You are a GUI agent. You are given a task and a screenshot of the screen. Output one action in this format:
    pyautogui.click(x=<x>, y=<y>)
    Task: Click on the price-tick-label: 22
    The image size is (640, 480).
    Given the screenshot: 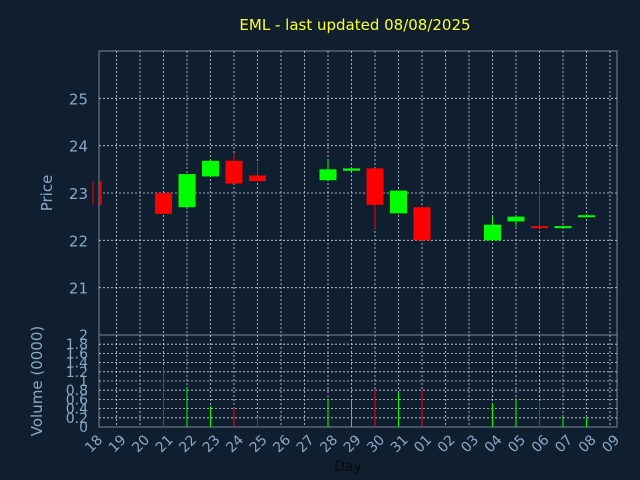 What is the action you would take?
    pyautogui.click(x=78, y=241)
    